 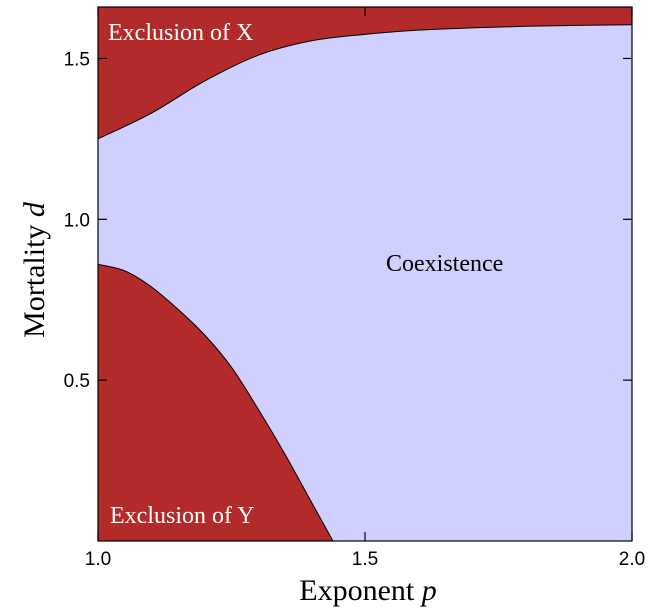 I want to click on y-tick-label: 0.5, so click(x=77, y=381).